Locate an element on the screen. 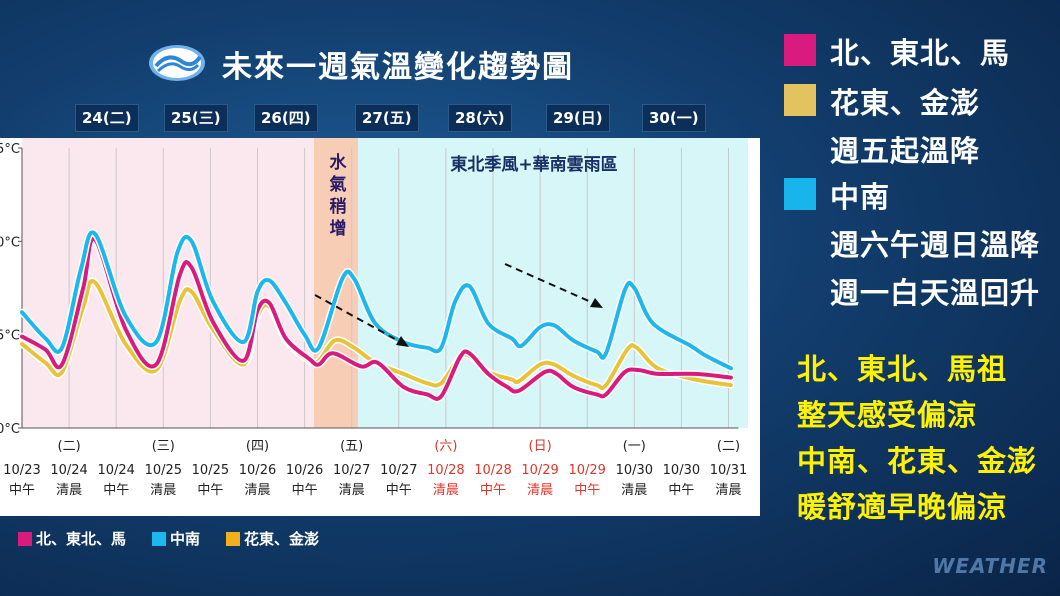  summary-line: 暖舒適早晚偏涼 is located at coordinates (902, 507).